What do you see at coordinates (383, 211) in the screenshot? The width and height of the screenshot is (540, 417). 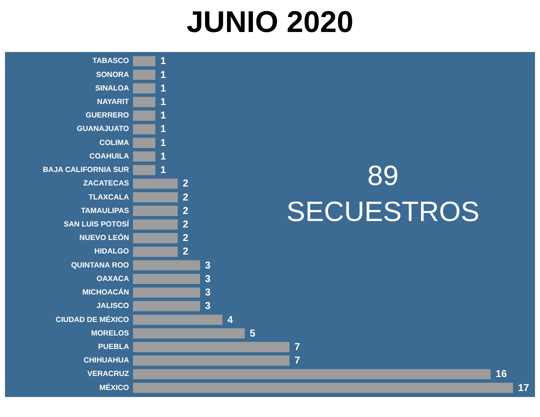 I see `annotation: SECUESTROS` at bounding box center [383, 211].